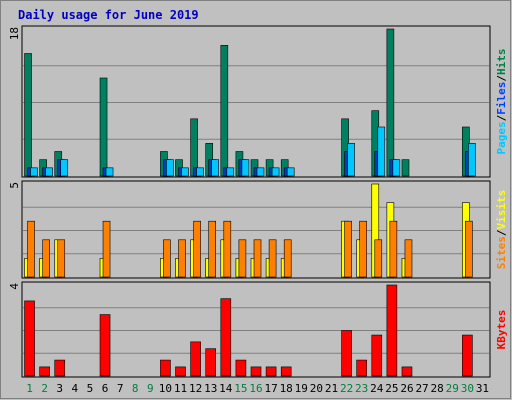 The width and height of the screenshot is (512, 400). What do you see at coordinates (150, 388) in the screenshot?
I see `day-label-9: 9` at bounding box center [150, 388].